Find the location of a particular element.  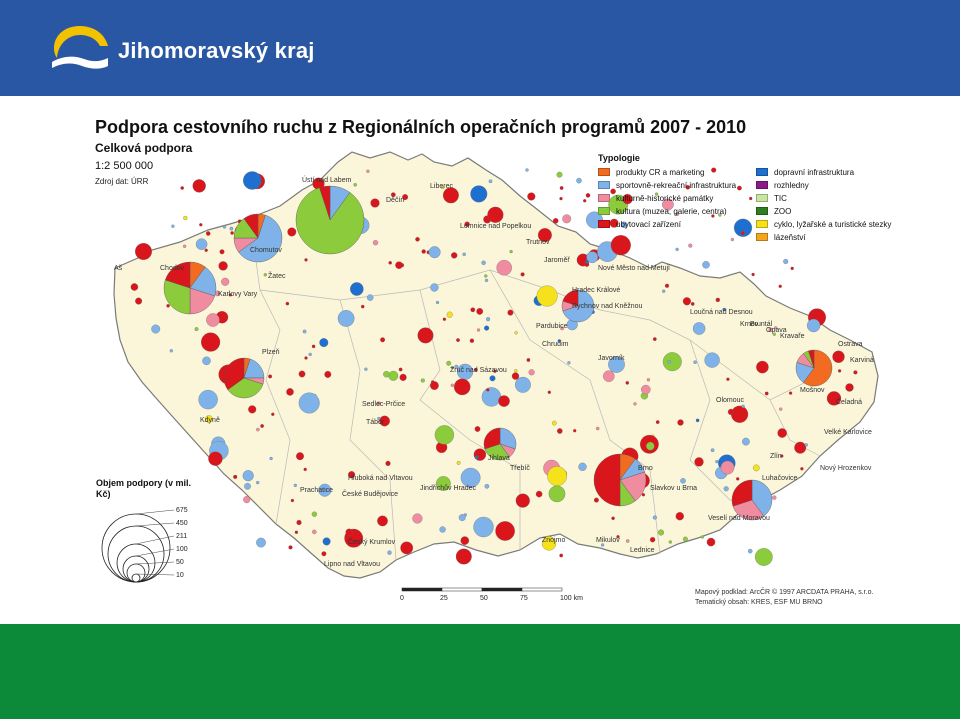

place-label: Lomnice nad Popelkou is located at coordinates (495, 226).